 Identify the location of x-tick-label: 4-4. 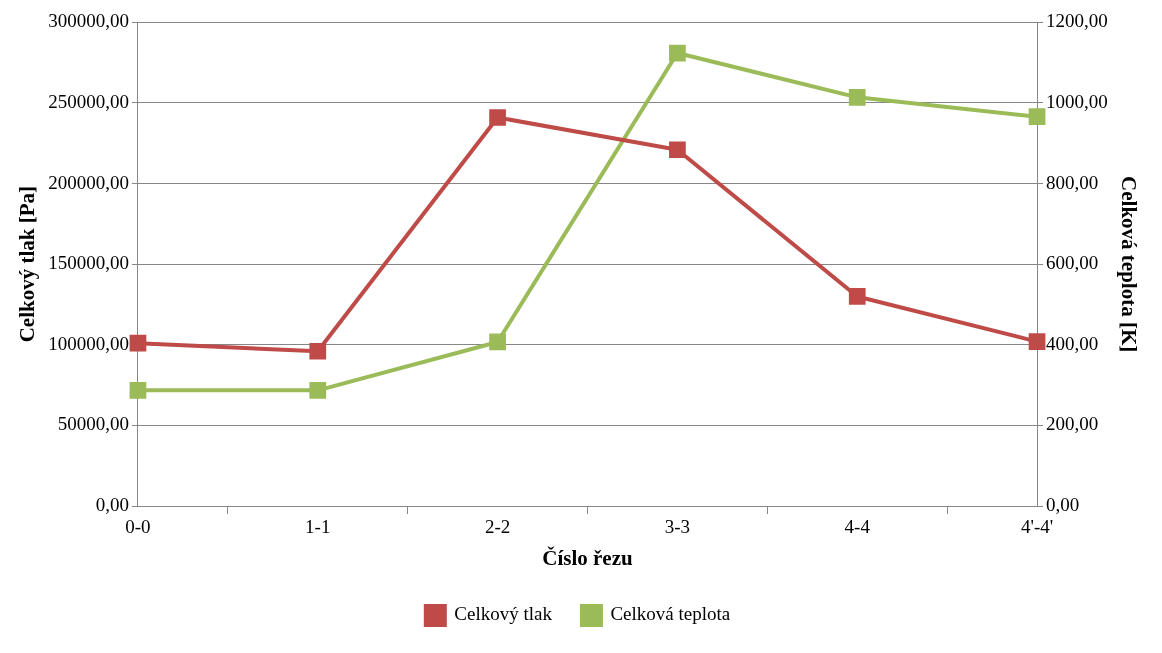
(857, 527).